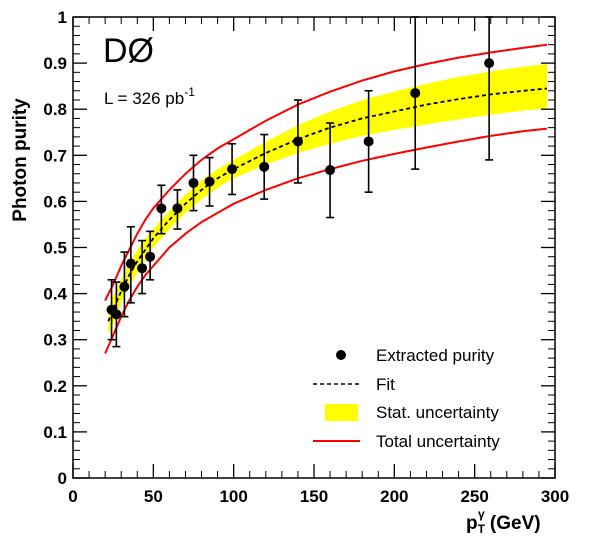 Image resolution: width=589 pixels, height=537 pixels. What do you see at coordinates (55, 294) in the screenshot?
I see `y-tick-label: 0.4` at bounding box center [55, 294].